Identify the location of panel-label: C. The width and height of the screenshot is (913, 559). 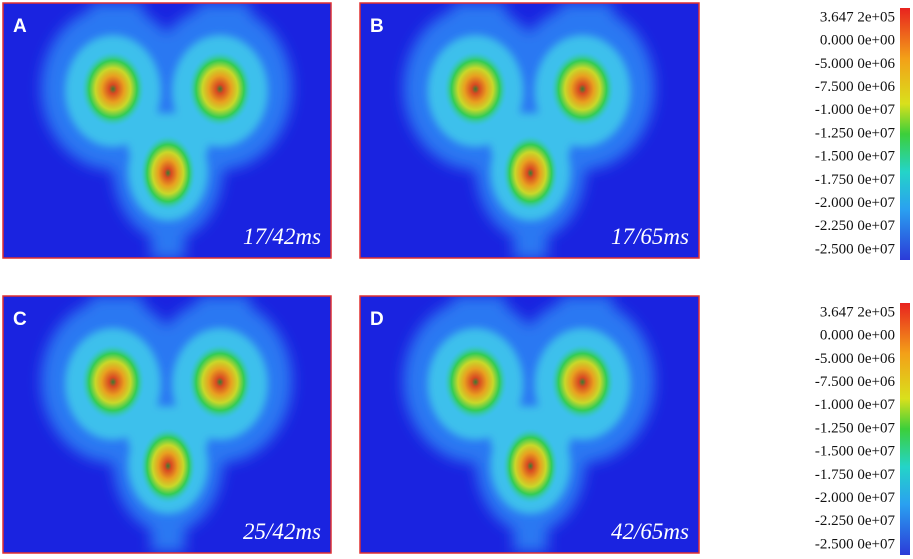
(20, 319).